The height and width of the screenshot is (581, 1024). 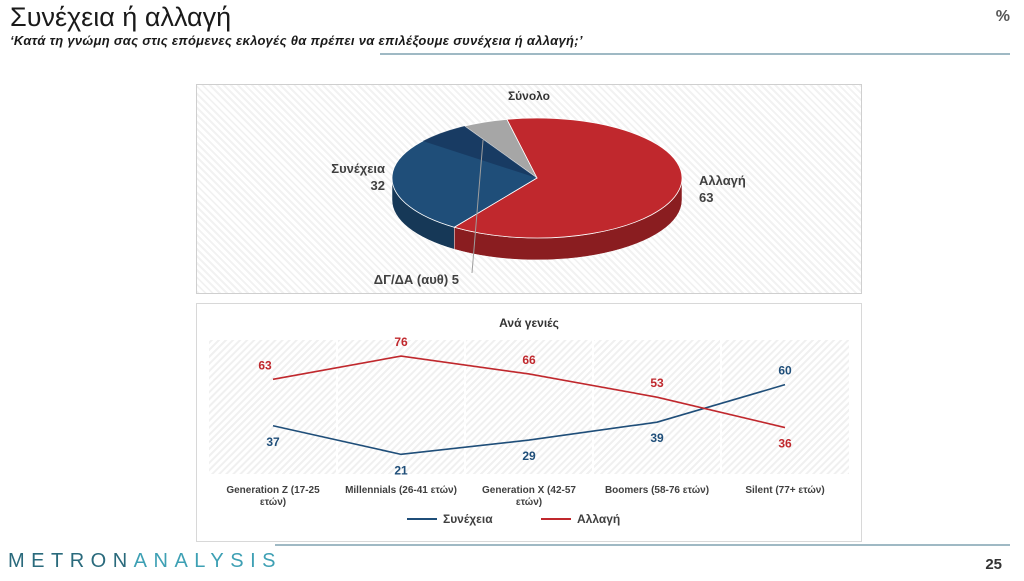 What do you see at coordinates (273, 502) in the screenshot?
I see `category-label-0-1: ετών)` at bounding box center [273, 502].